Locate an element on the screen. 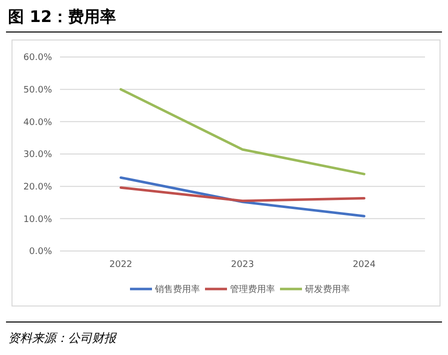 Image resolution: width=448 pixels, height=355 pixels. text: 资料来源：公司财报 is located at coordinates (62, 338).